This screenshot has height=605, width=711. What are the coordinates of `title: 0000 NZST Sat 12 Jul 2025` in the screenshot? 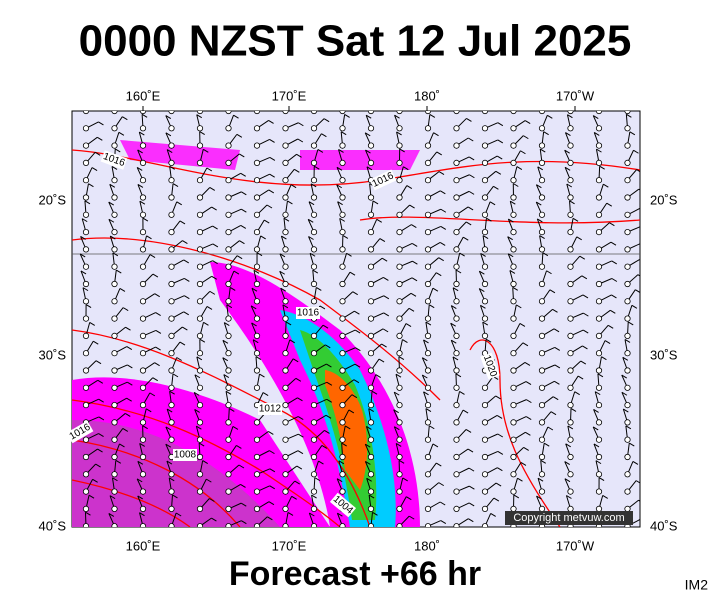 It's located at (355, 41).